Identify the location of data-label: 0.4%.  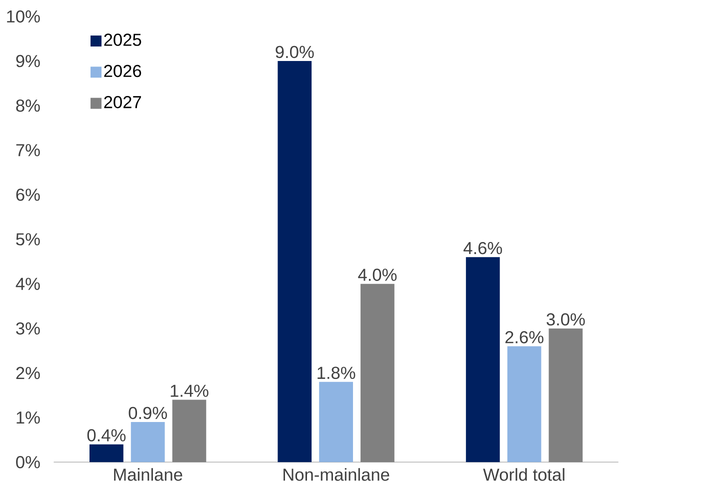
(106, 435).